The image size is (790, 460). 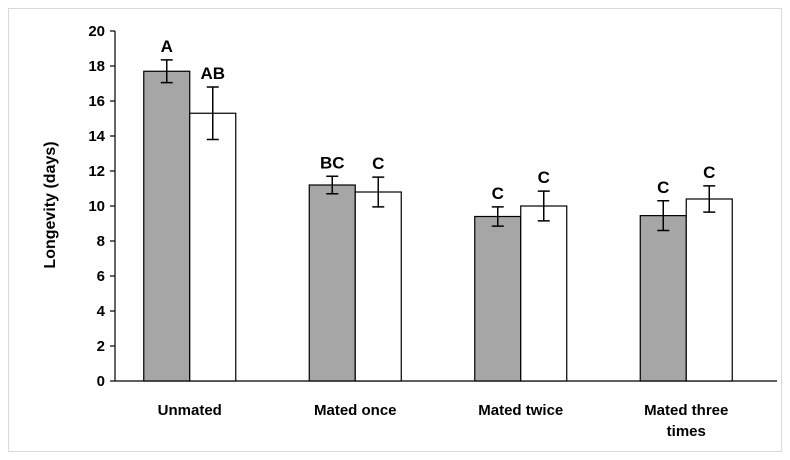 I want to click on y-tick-label: 20, so click(x=96, y=31).